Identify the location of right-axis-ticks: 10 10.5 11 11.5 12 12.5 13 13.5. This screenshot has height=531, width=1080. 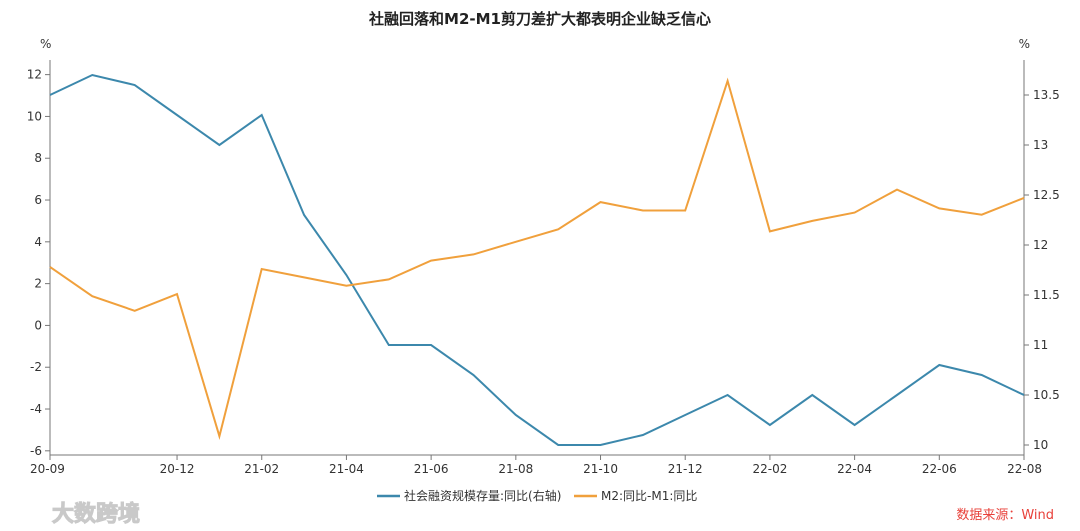
(1042, 270).